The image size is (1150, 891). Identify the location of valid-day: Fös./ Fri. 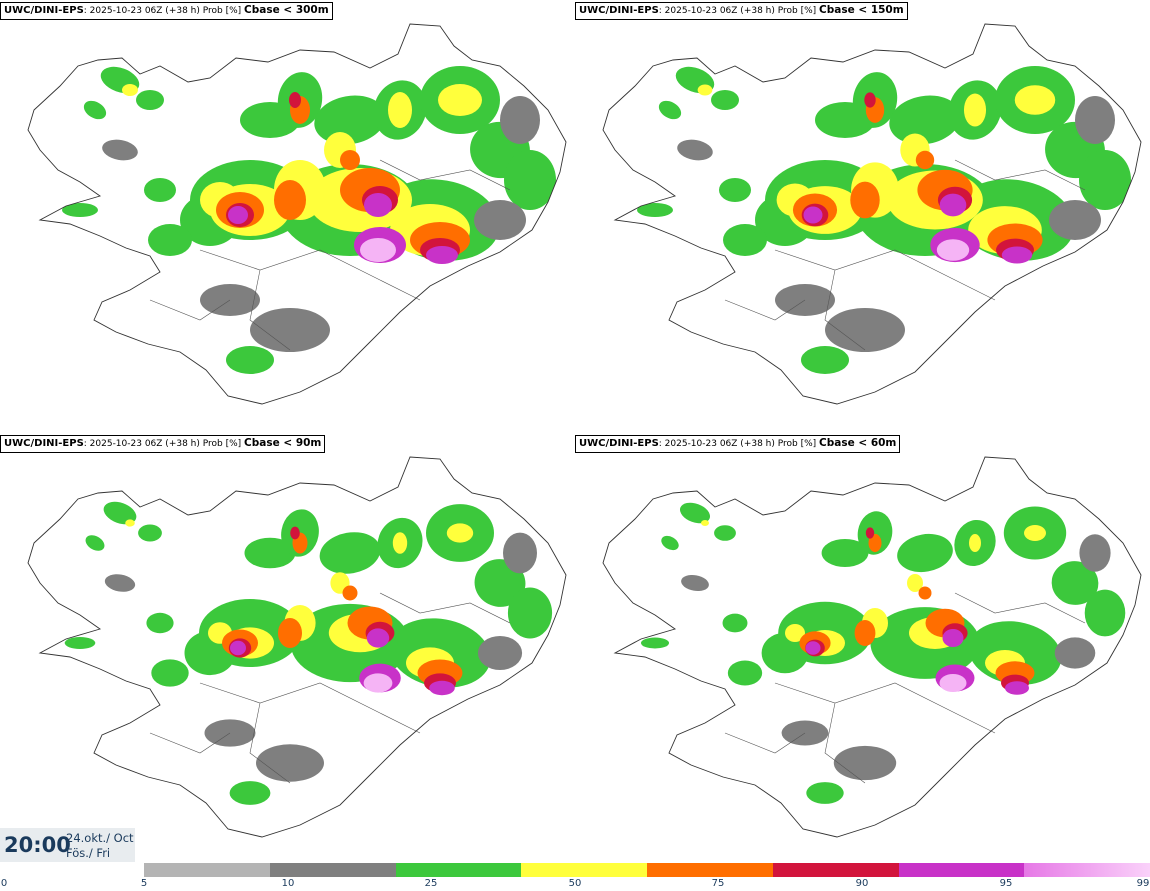
(88, 853).